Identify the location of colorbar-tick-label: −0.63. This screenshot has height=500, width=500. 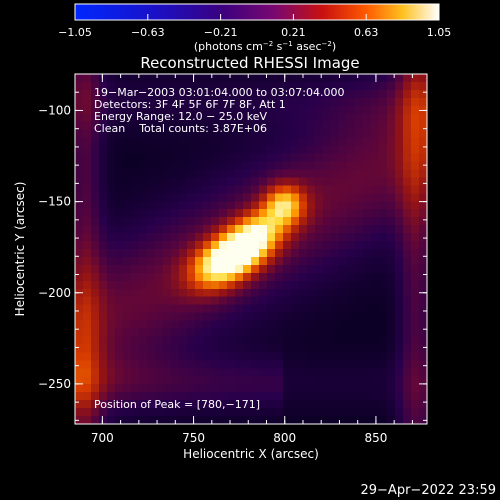
(148, 32).